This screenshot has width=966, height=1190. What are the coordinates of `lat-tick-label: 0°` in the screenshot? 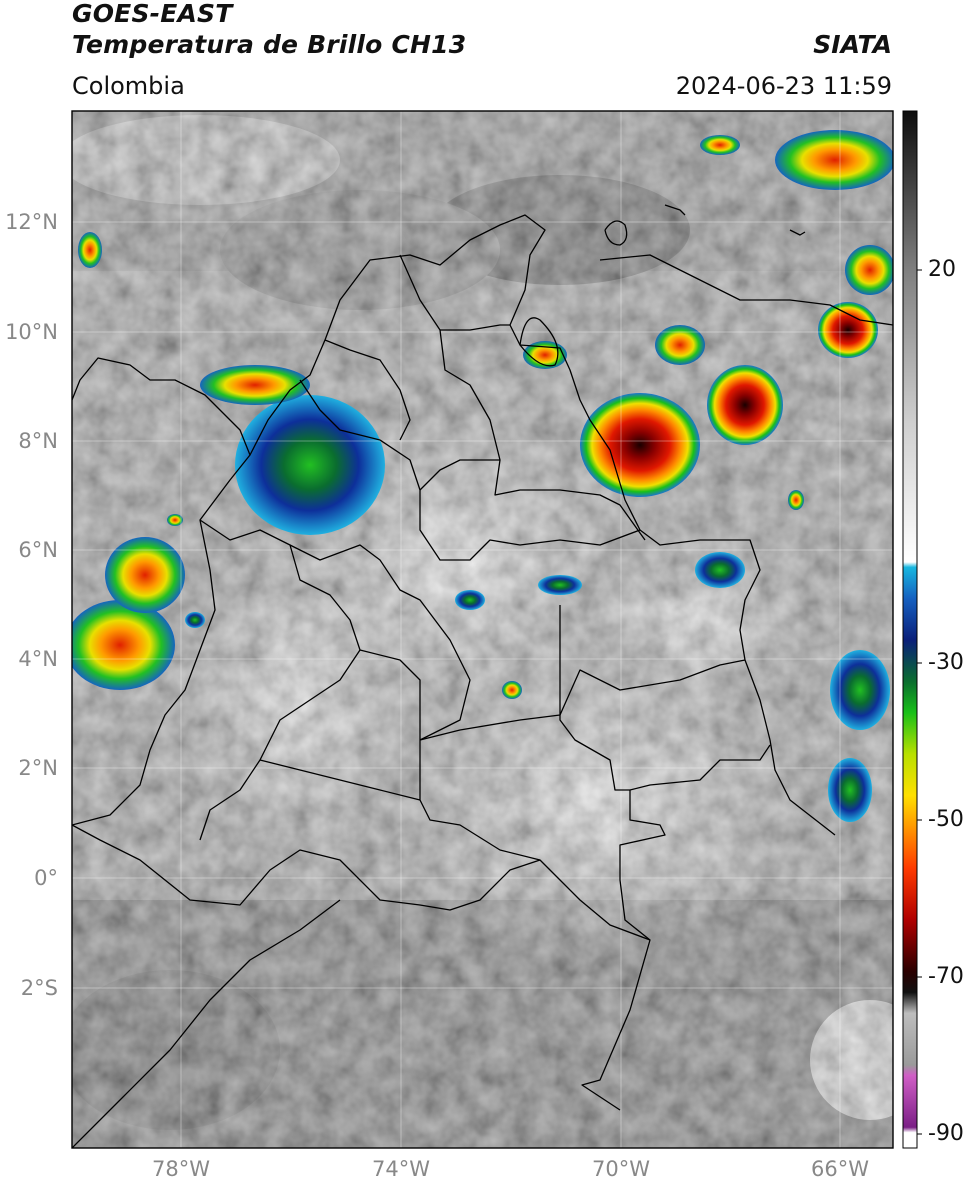 It's located at (46, 878).